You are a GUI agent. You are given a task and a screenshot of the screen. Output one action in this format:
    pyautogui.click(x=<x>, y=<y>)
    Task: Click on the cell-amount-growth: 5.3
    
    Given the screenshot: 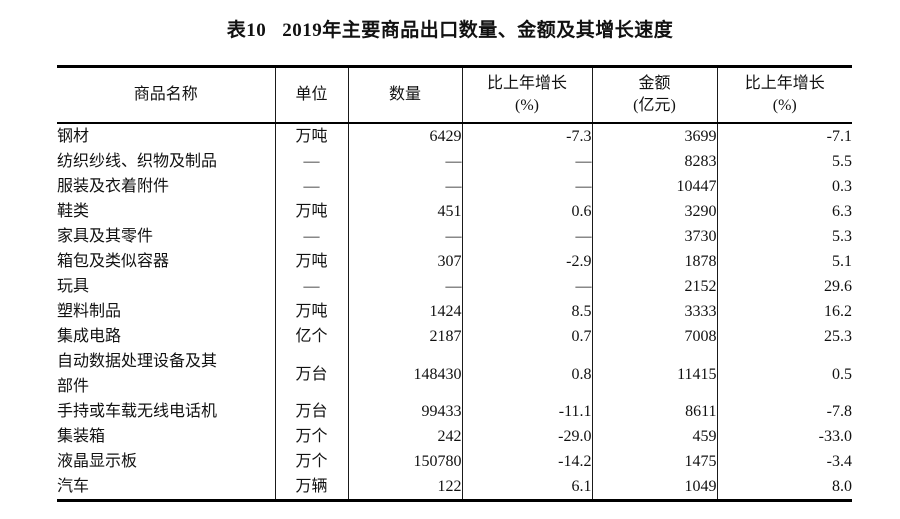 What is the action you would take?
    pyautogui.click(x=784, y=236)
    